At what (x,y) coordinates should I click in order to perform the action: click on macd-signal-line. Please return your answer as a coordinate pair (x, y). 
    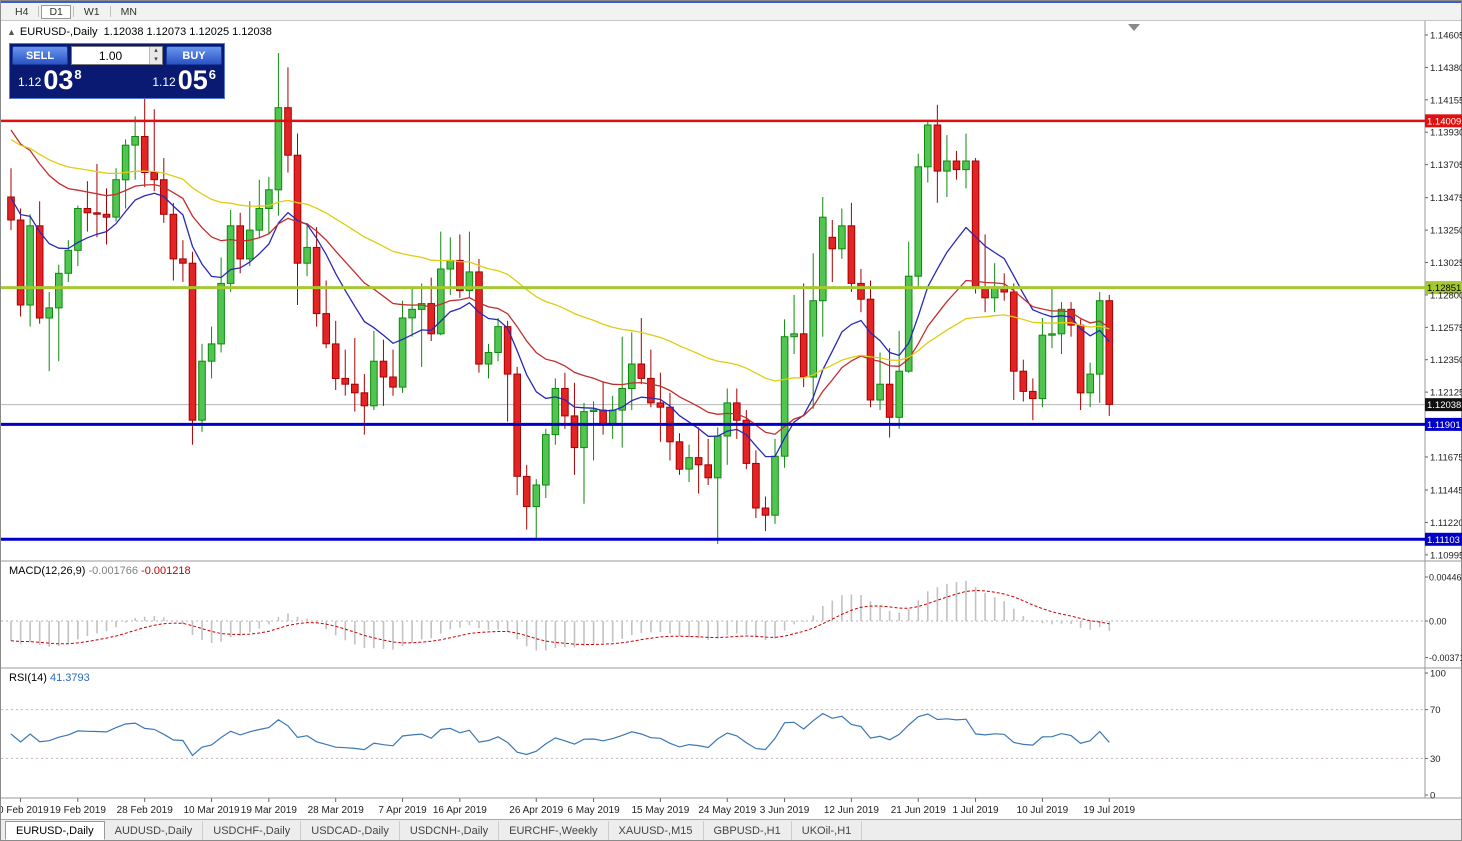
    Looking at the image, I should click on (560, 617).